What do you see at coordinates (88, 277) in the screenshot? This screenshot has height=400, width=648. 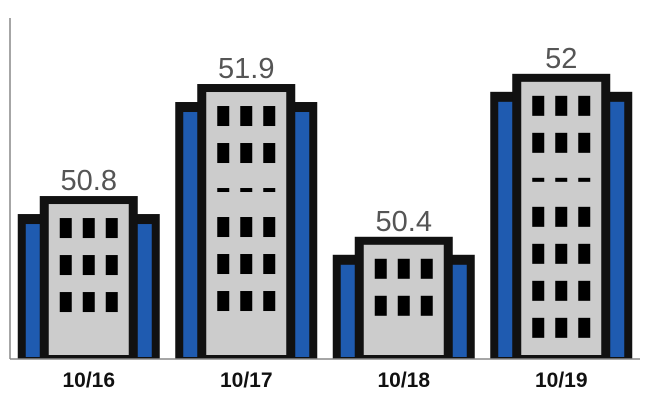 I see `bar-10/16` at bounding box center [88, 277].